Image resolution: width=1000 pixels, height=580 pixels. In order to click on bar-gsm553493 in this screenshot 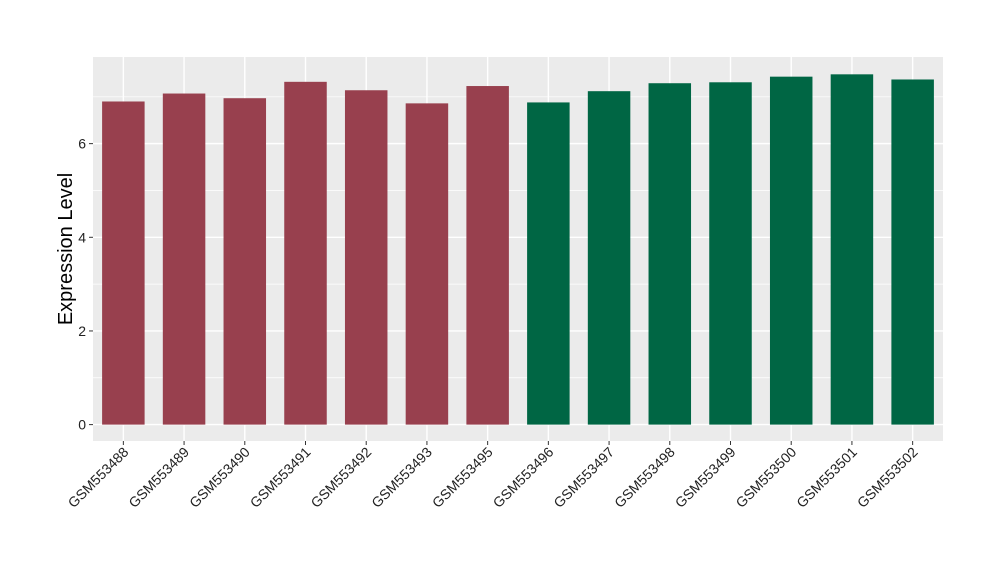, I will do `click(427, 264)`.